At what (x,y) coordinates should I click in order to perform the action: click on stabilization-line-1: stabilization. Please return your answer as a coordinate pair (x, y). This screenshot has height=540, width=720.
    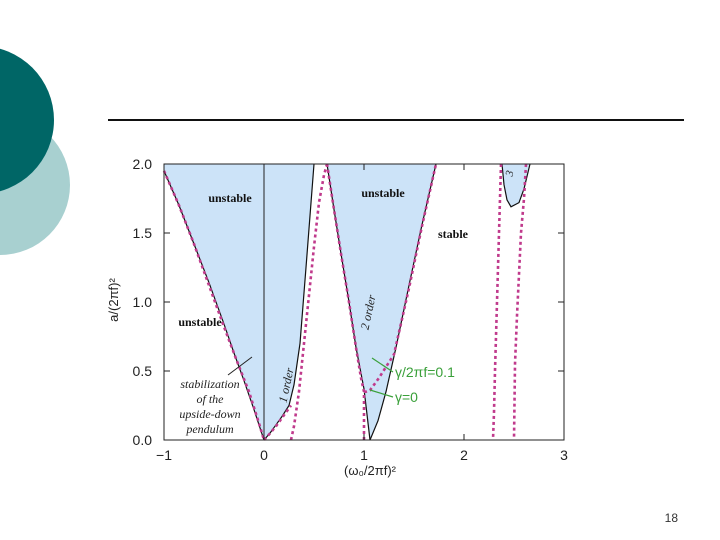
    Looking at the image, I should click on (209, 384).